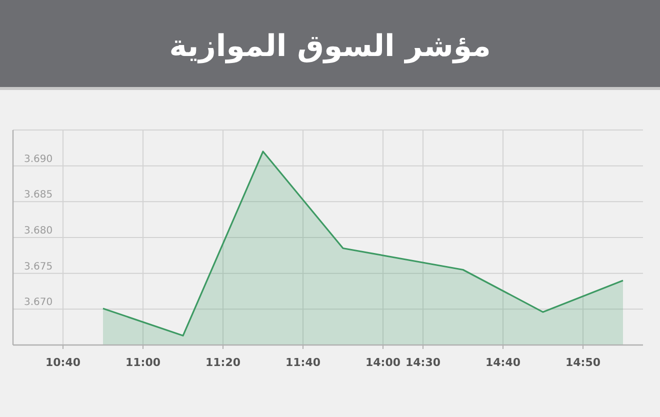 The width and height of the screenshot is (660, 417). Describe the element at coordinates (330, 46) in the screenshot. I see `title: مؤشر السوق الموازية` at that location.